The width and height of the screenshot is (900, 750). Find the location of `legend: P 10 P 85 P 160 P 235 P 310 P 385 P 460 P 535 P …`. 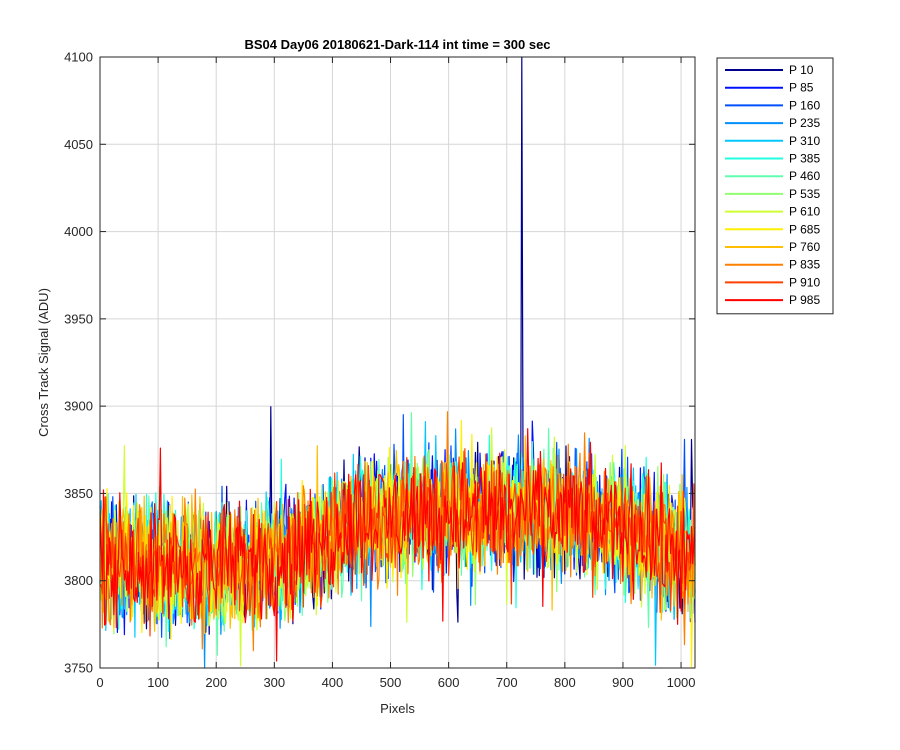

legend: P 10 P 85 P 160 P 235 P 310 P 385 P 460 P 535 P … is located at coordinates (775, 186).